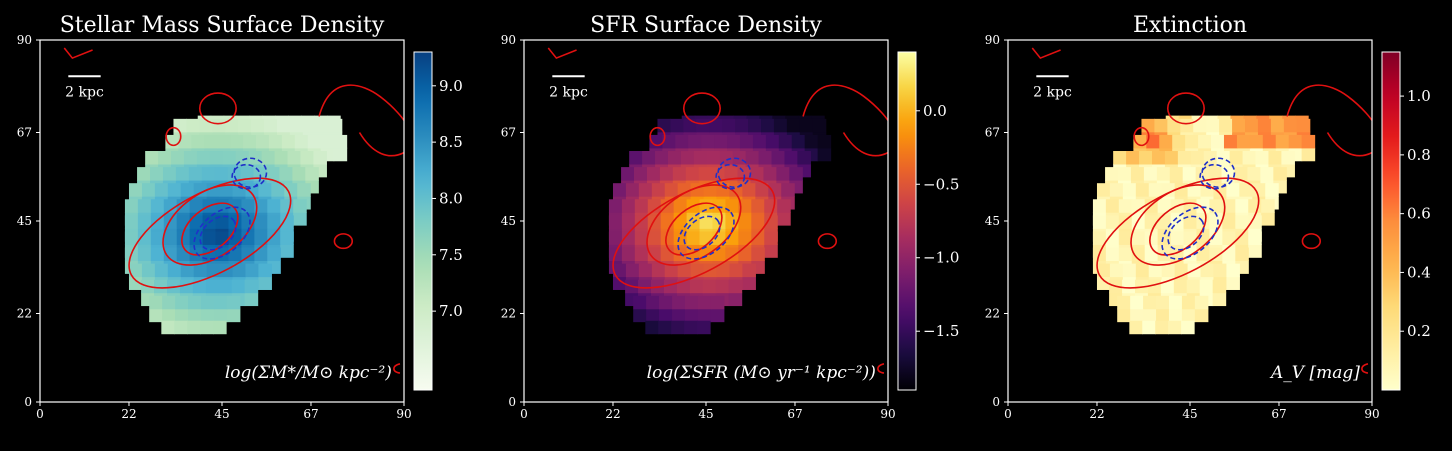 The image size is (1452, 451). What do you see at coordinates (451, 198) in the screenshot?
I see `colorbar-tick-label: 8.0` at bounding box center [451, 198].